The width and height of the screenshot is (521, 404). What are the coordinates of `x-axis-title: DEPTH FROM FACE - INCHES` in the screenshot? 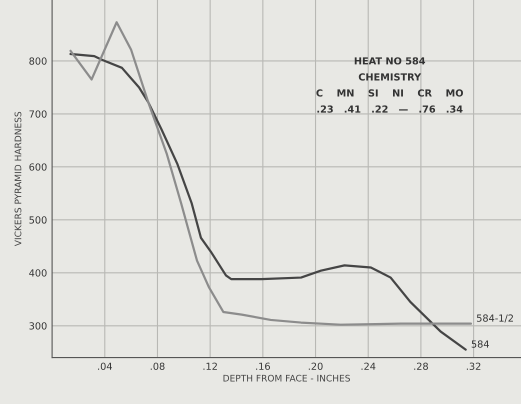 It's located at (287, 378).